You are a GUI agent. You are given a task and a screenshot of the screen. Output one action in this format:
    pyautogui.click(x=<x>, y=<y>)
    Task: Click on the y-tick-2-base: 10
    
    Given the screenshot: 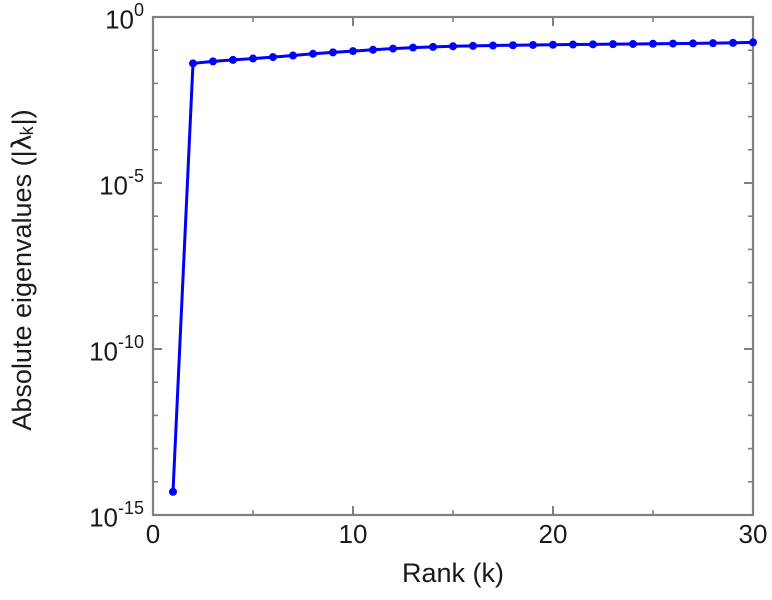 What is the action you would take?
    pyautogui.click(x=103, y=351)
    